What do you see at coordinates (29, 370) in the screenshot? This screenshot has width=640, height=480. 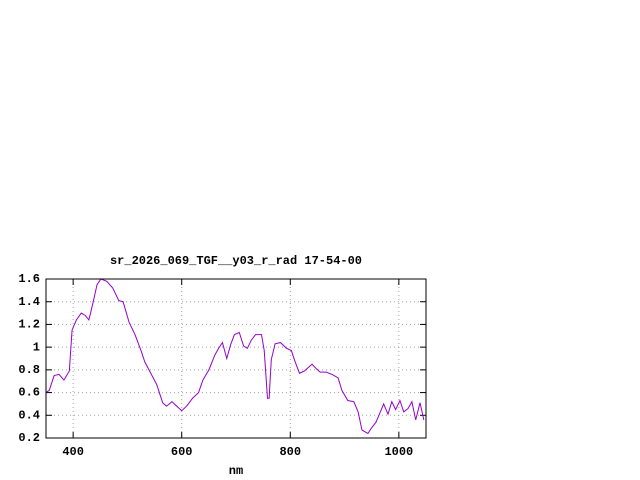 I see `y-tick-label: 0.8` at bounding box center [29, 370].